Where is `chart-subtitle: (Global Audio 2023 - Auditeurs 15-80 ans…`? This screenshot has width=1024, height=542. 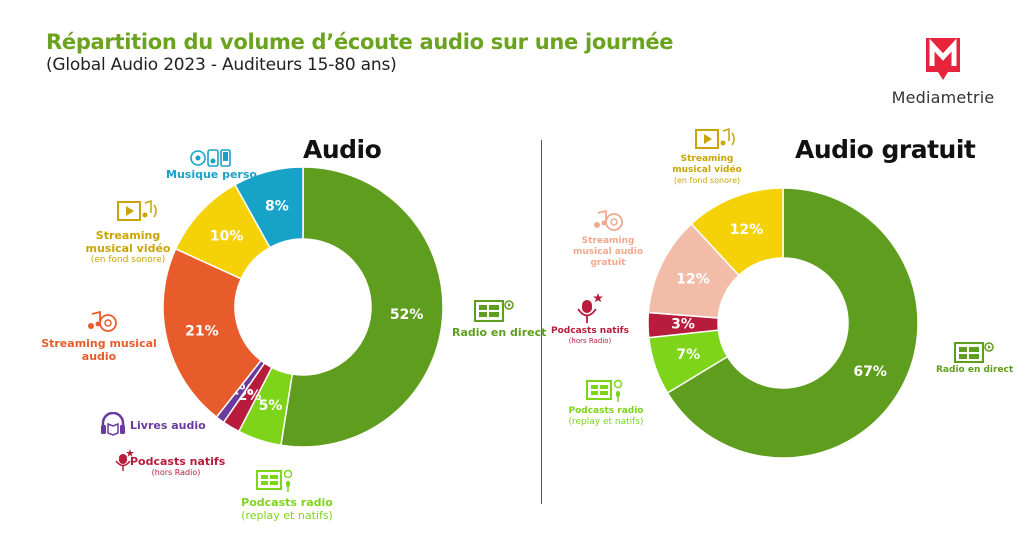
chart-subtitle: (Global Audio 2023 - Auditeurs 15-80 ans… is located at coordinates (221, 65).